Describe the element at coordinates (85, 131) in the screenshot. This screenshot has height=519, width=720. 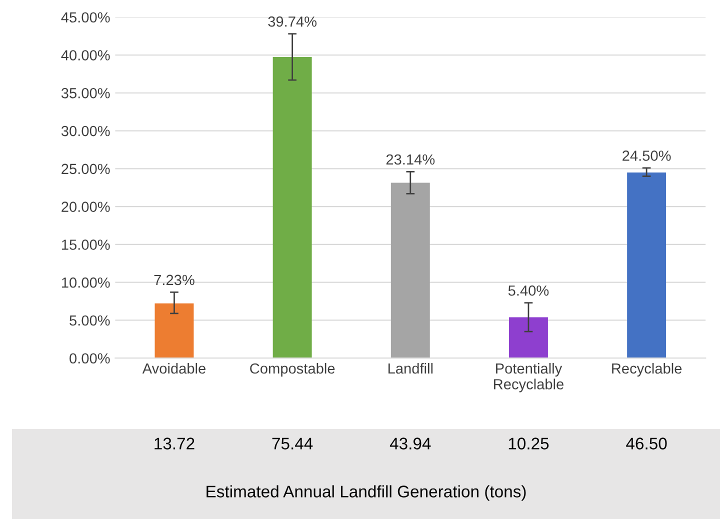
I see `y-tick-label: 30.00%` at that location.